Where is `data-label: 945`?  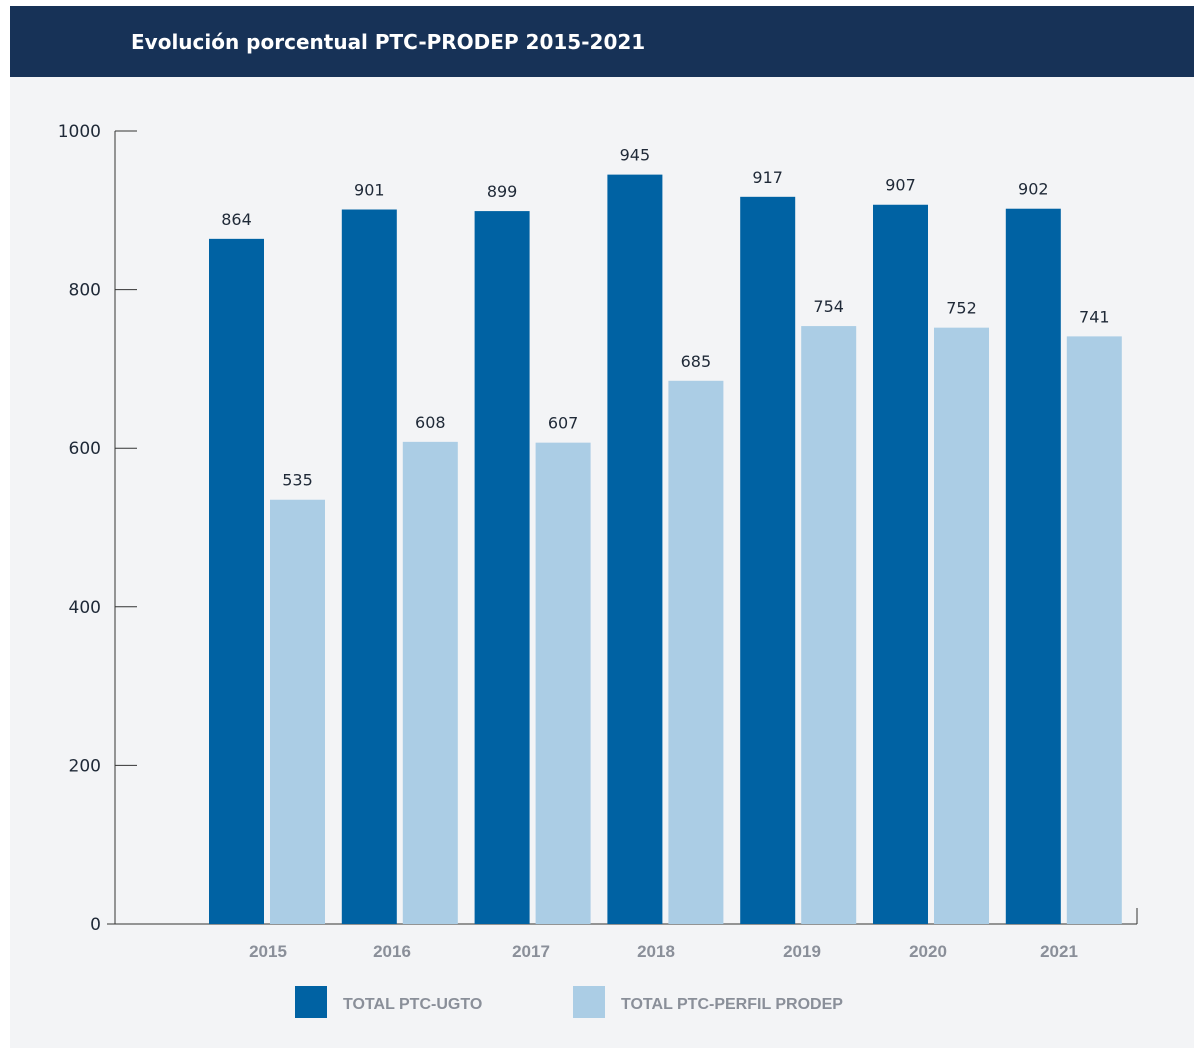
data-label: 945 is located at coordinates (635, 155).